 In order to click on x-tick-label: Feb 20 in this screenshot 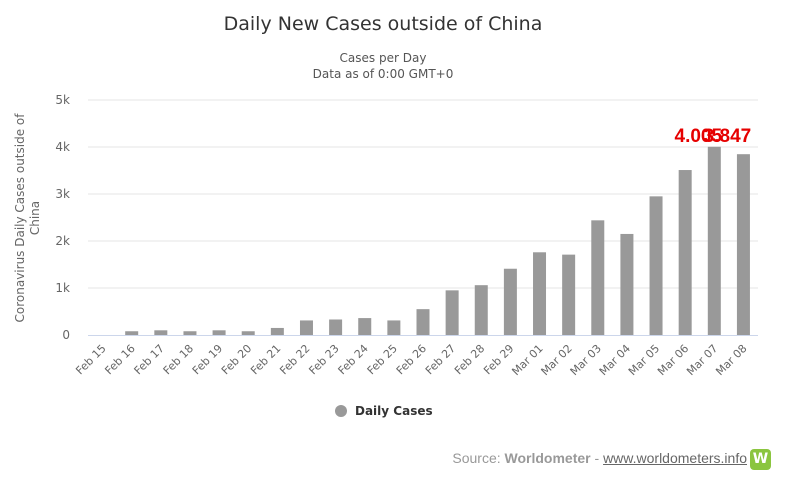, I will do `click(236, 359)`.